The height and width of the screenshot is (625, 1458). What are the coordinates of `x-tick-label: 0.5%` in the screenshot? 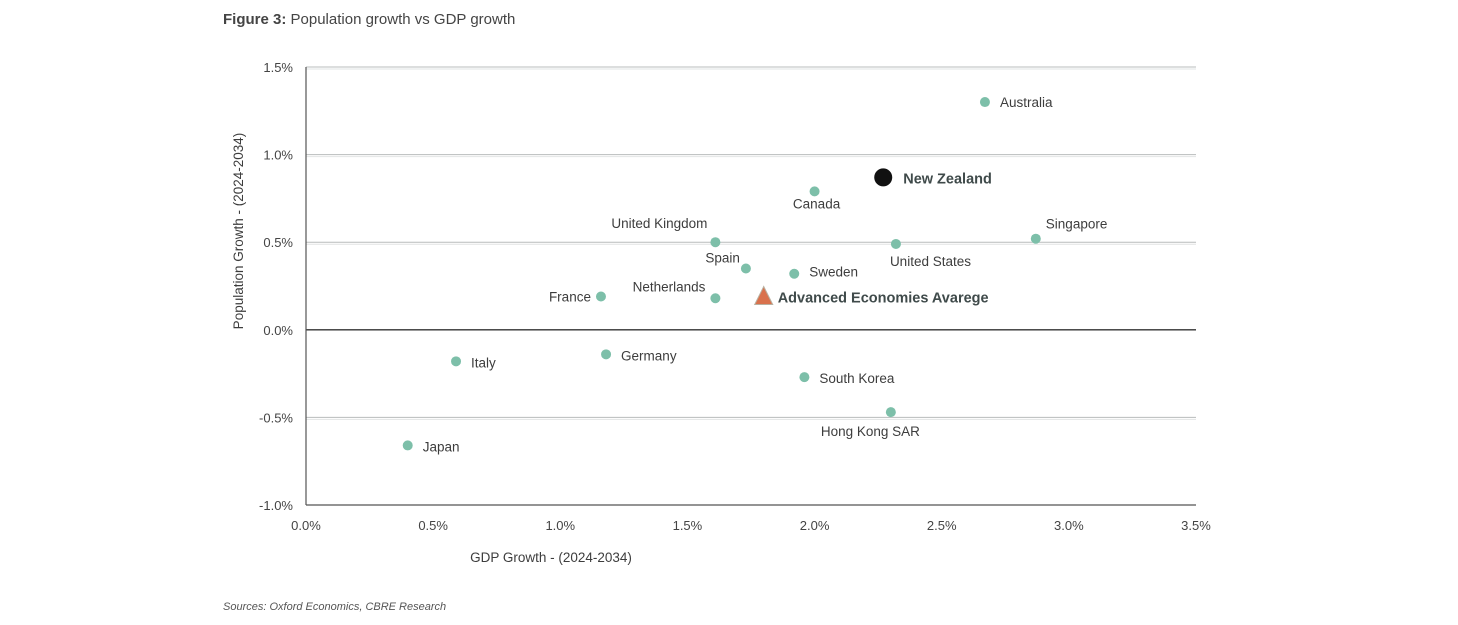 It's located at (433, 525).